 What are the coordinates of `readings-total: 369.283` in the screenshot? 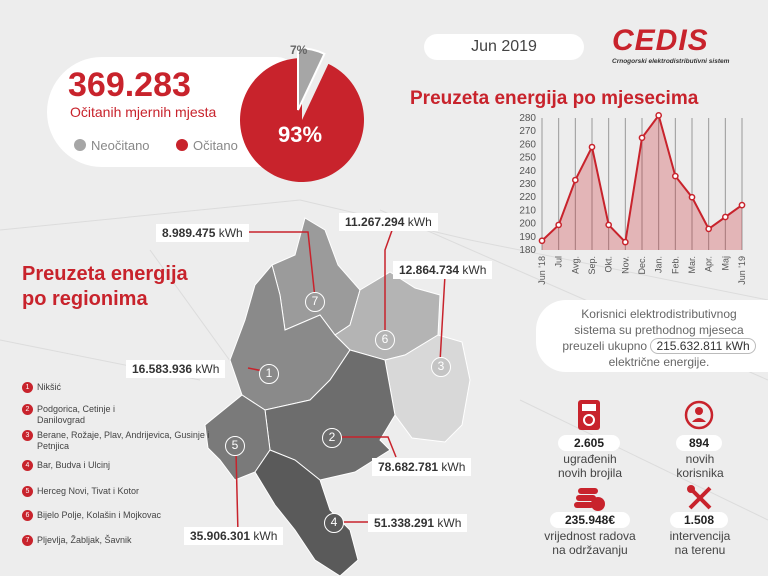 It's located at (129, 85).